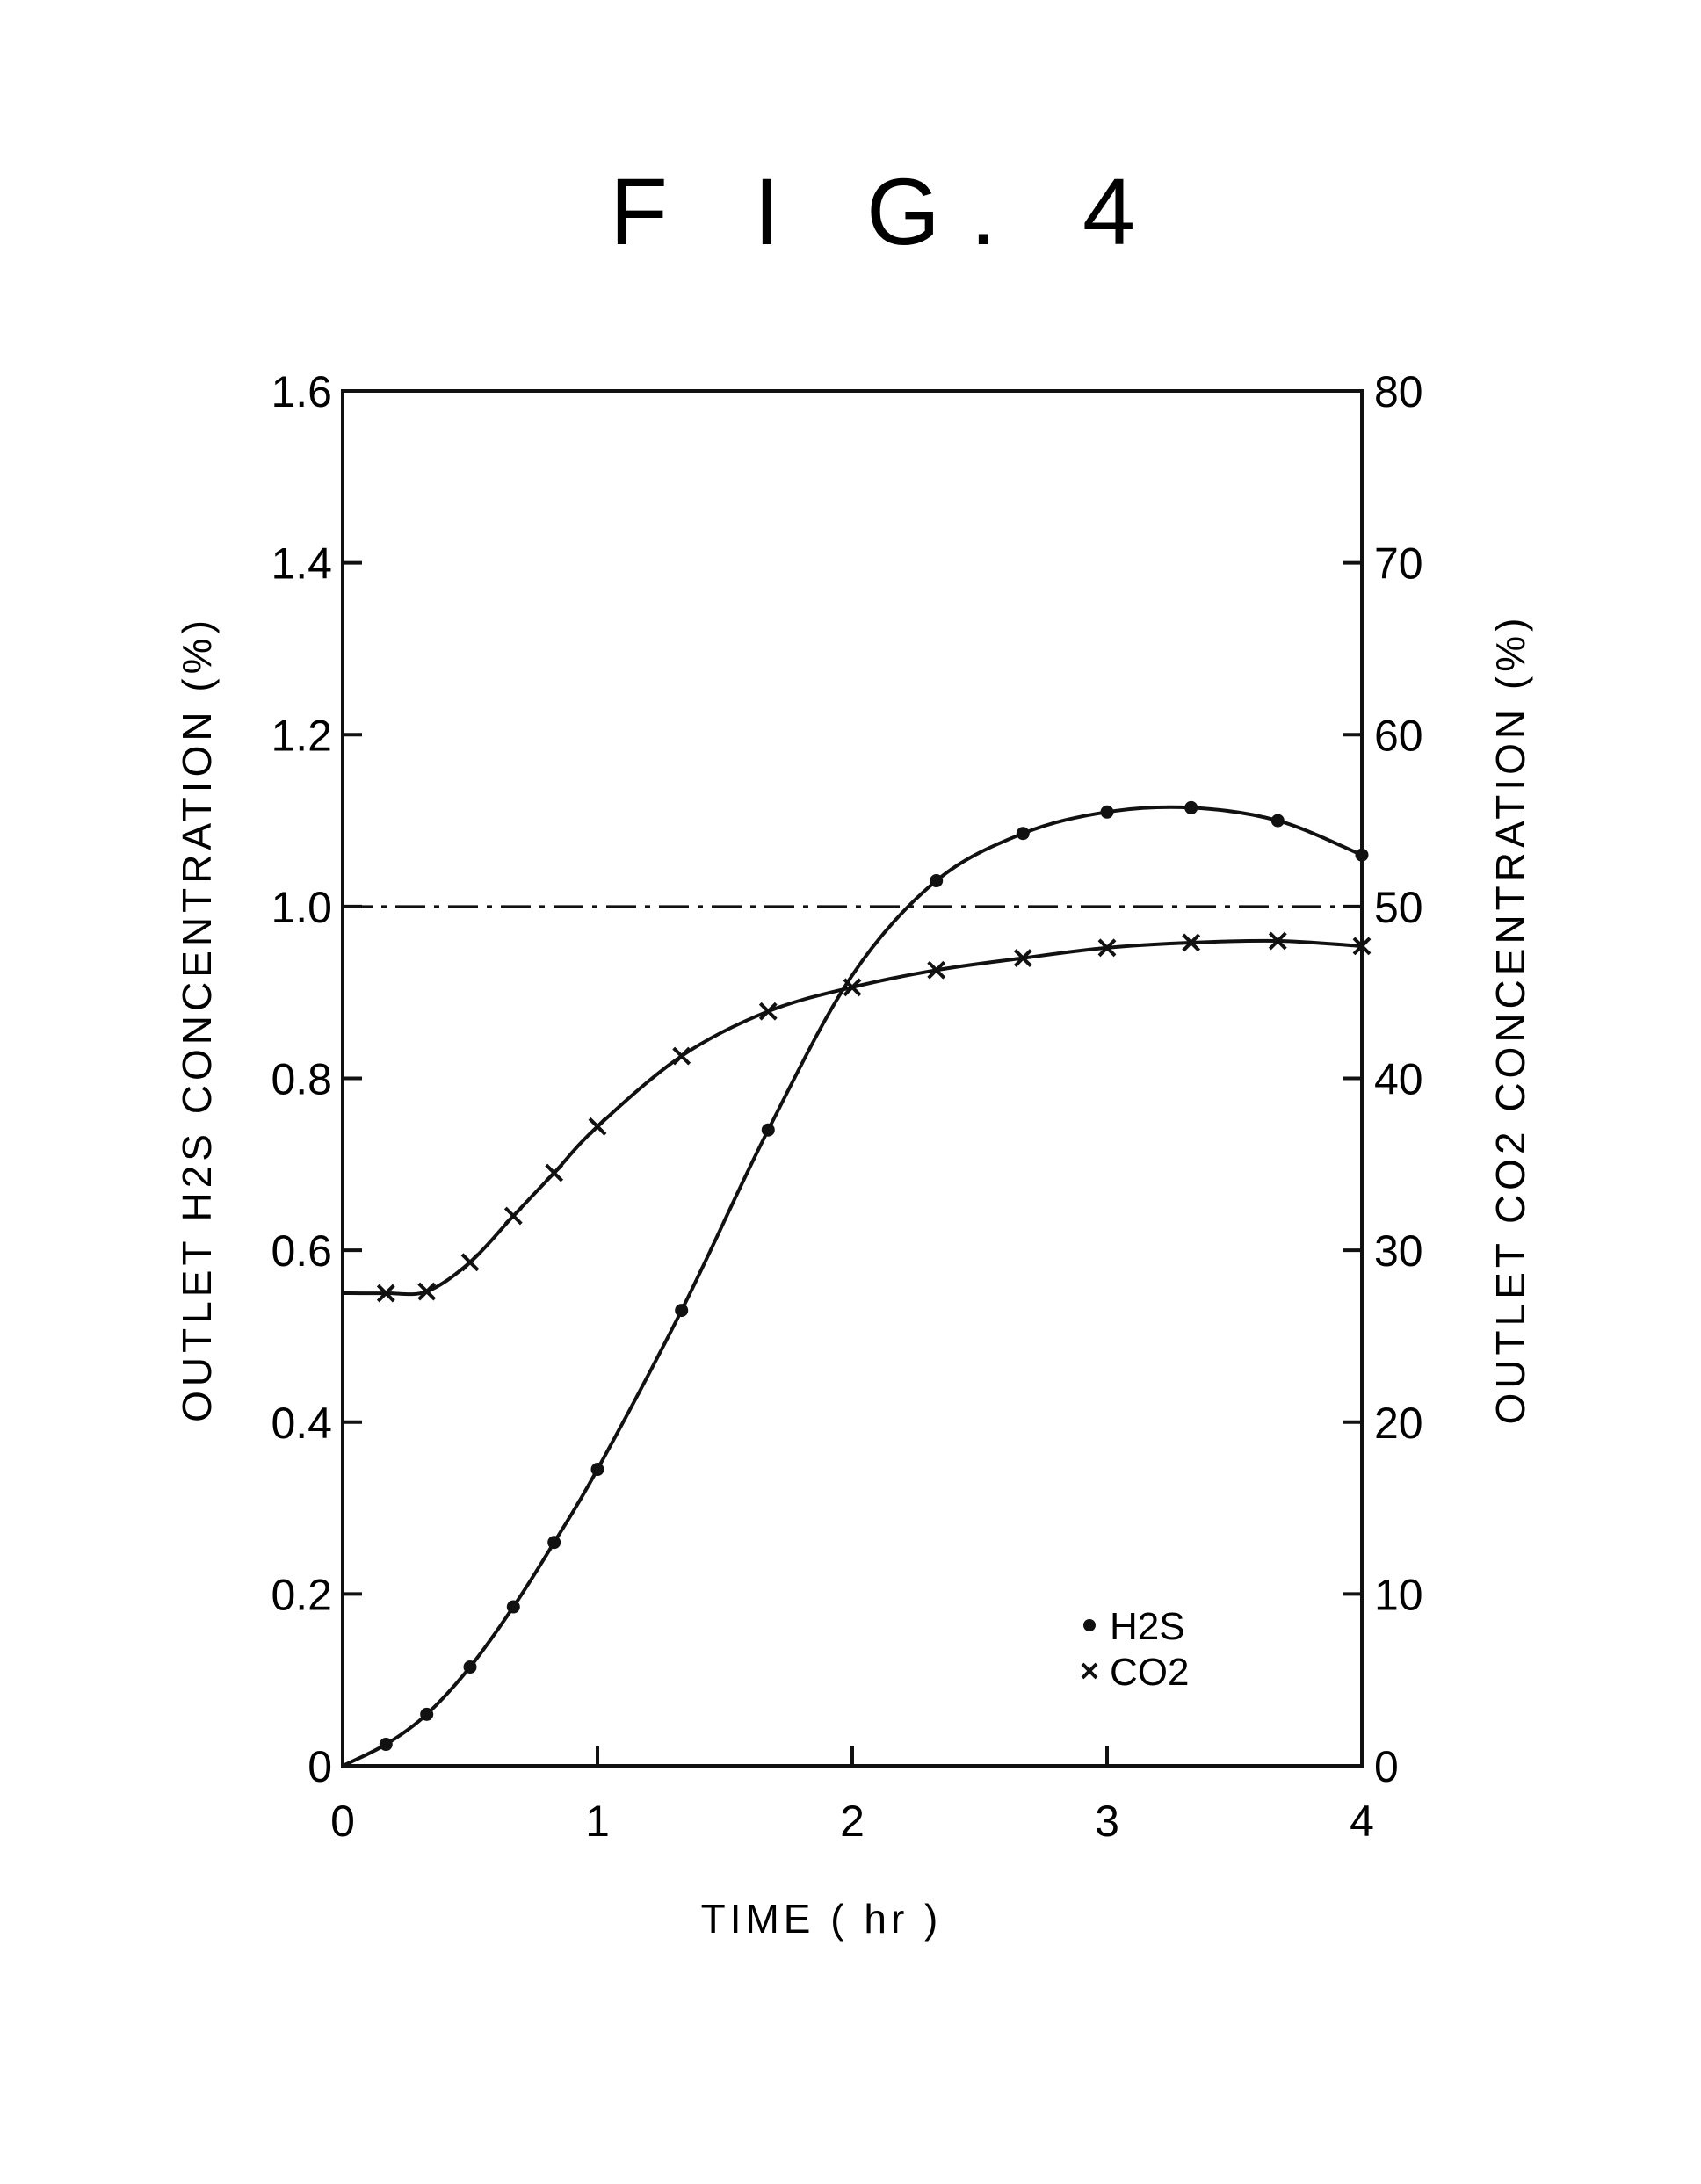 The width and height of the screenshot is (1701, 2184). I want to click on y-left-axis-label: OUTLET H2S CONCENTRATION (%), so click(197, 1019).